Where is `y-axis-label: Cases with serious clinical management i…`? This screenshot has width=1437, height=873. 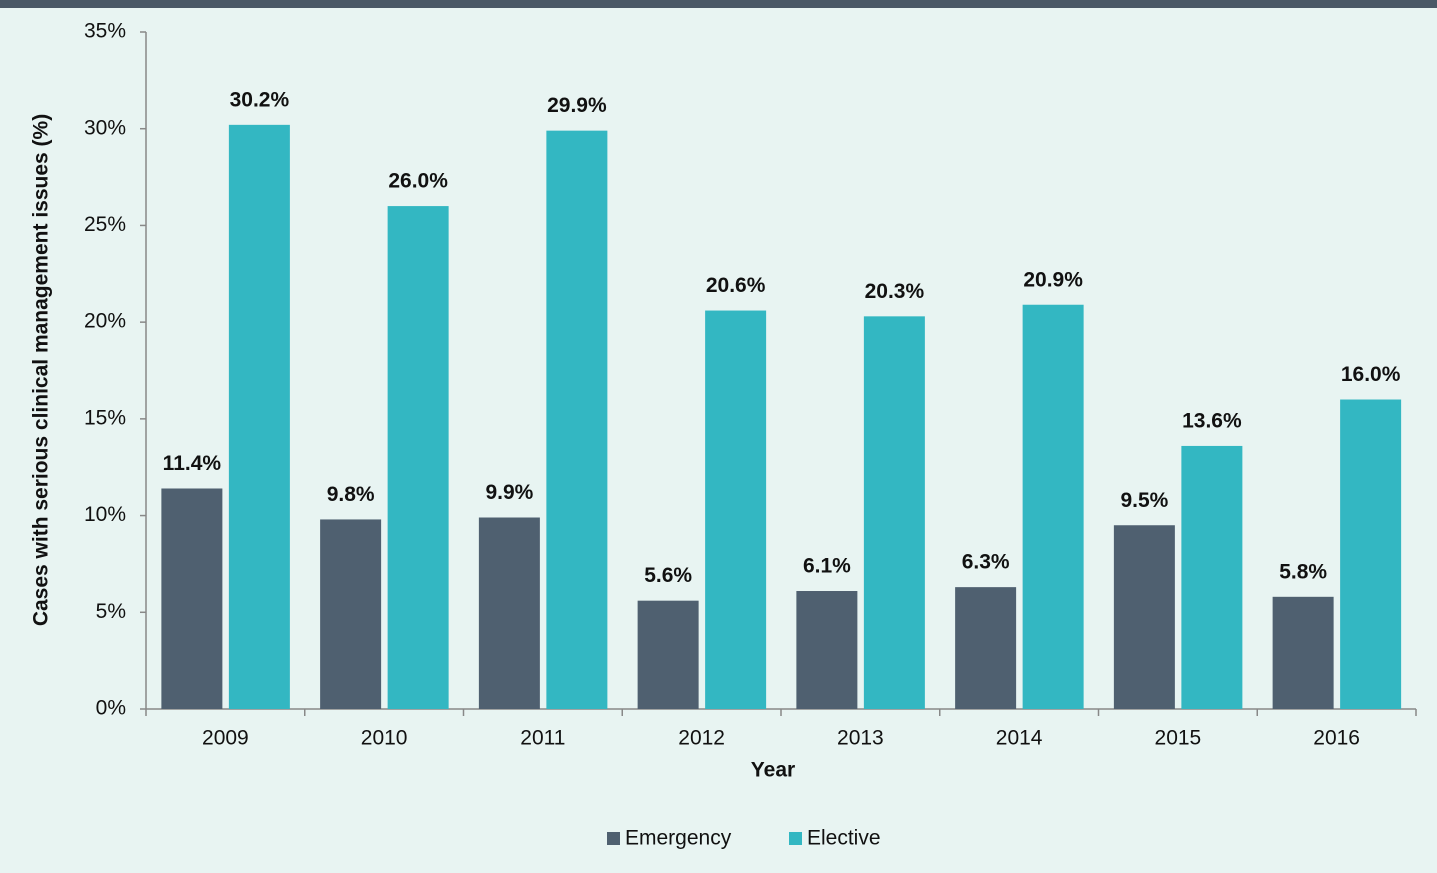
y-axis-label: Cases with serious clinical management i… is located at coordinates (41, 370).